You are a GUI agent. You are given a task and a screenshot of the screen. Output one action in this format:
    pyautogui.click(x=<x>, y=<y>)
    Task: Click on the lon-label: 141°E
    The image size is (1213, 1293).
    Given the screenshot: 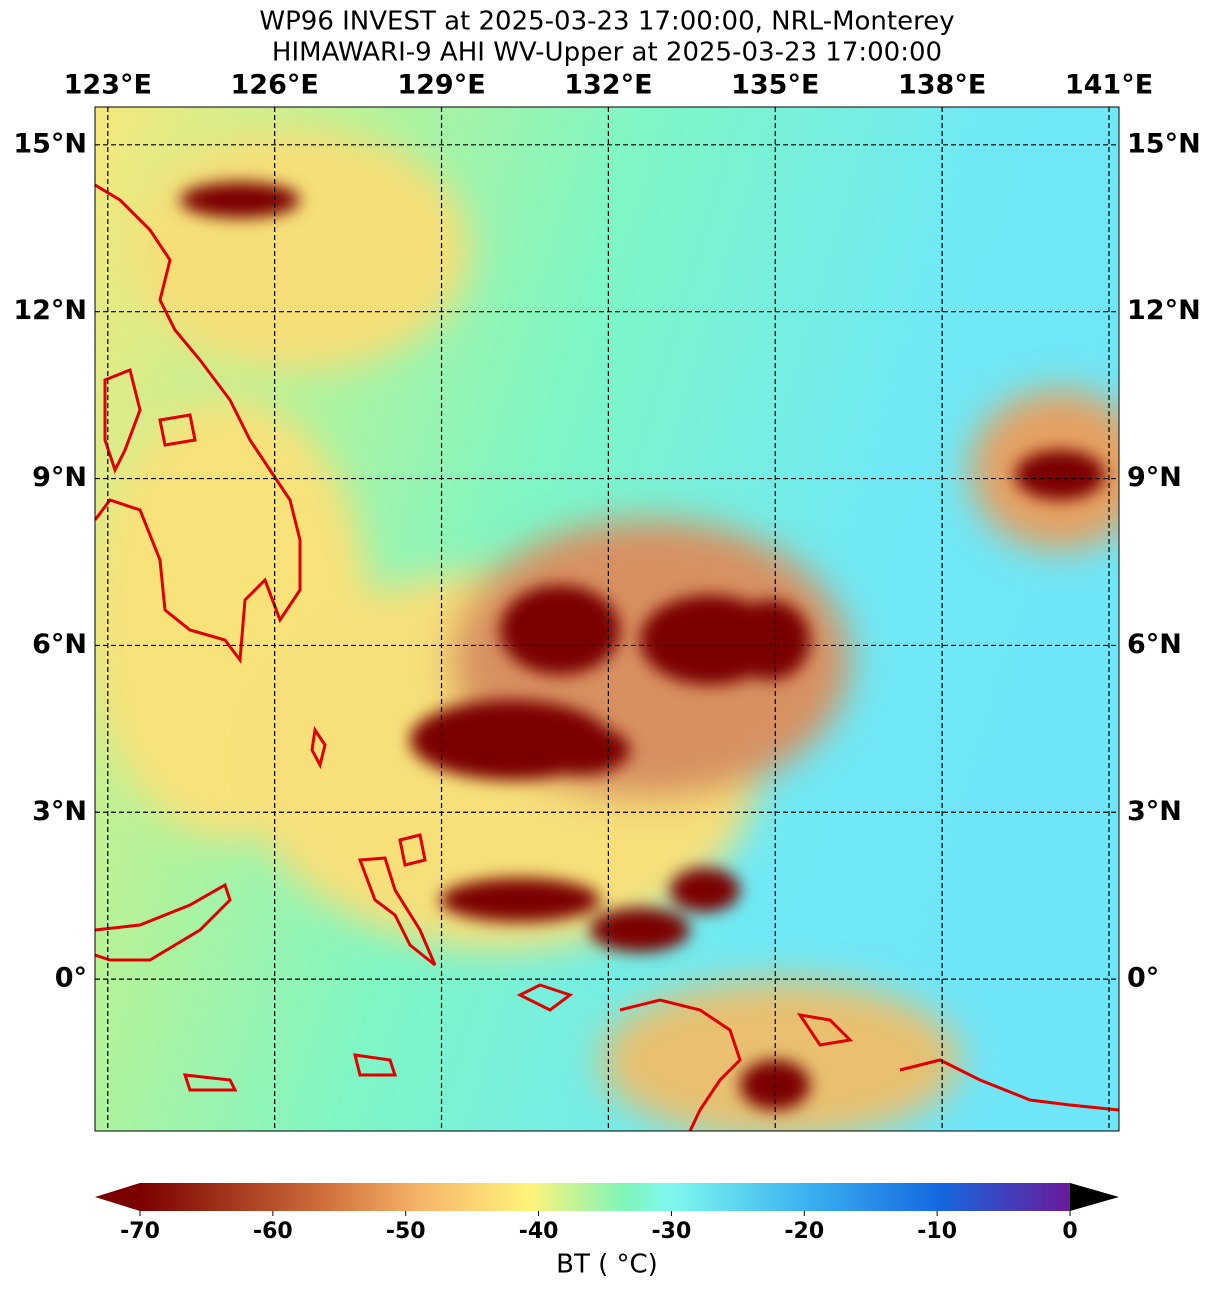 What is the action you would take?
    pyautogui.click(x=1109, y=85)
    